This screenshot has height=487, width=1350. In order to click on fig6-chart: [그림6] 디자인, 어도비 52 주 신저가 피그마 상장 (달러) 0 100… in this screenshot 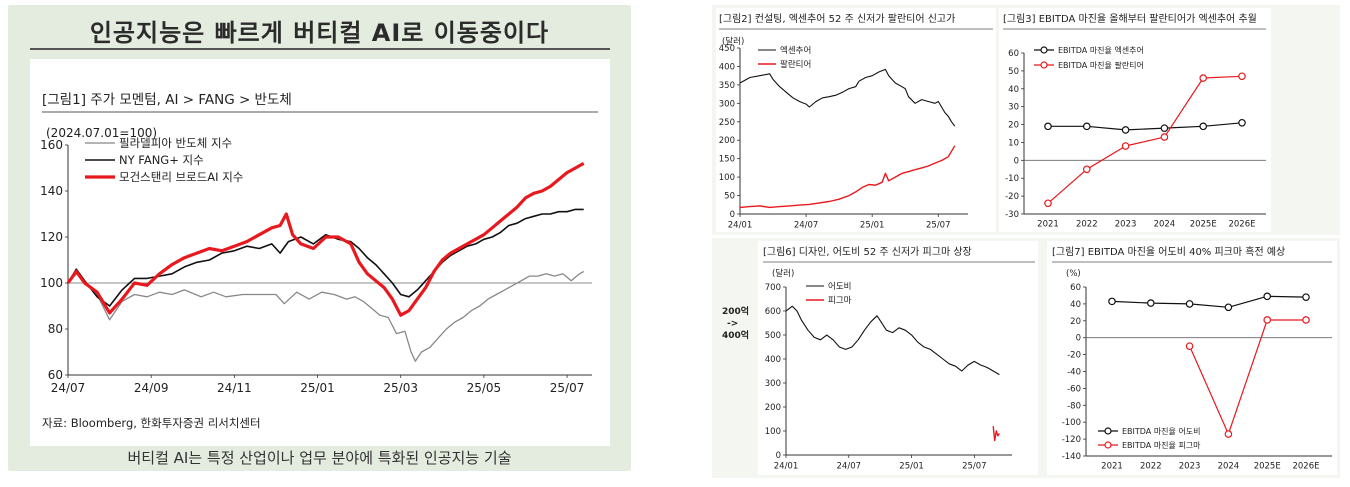, I will do `click(898, 358)`.